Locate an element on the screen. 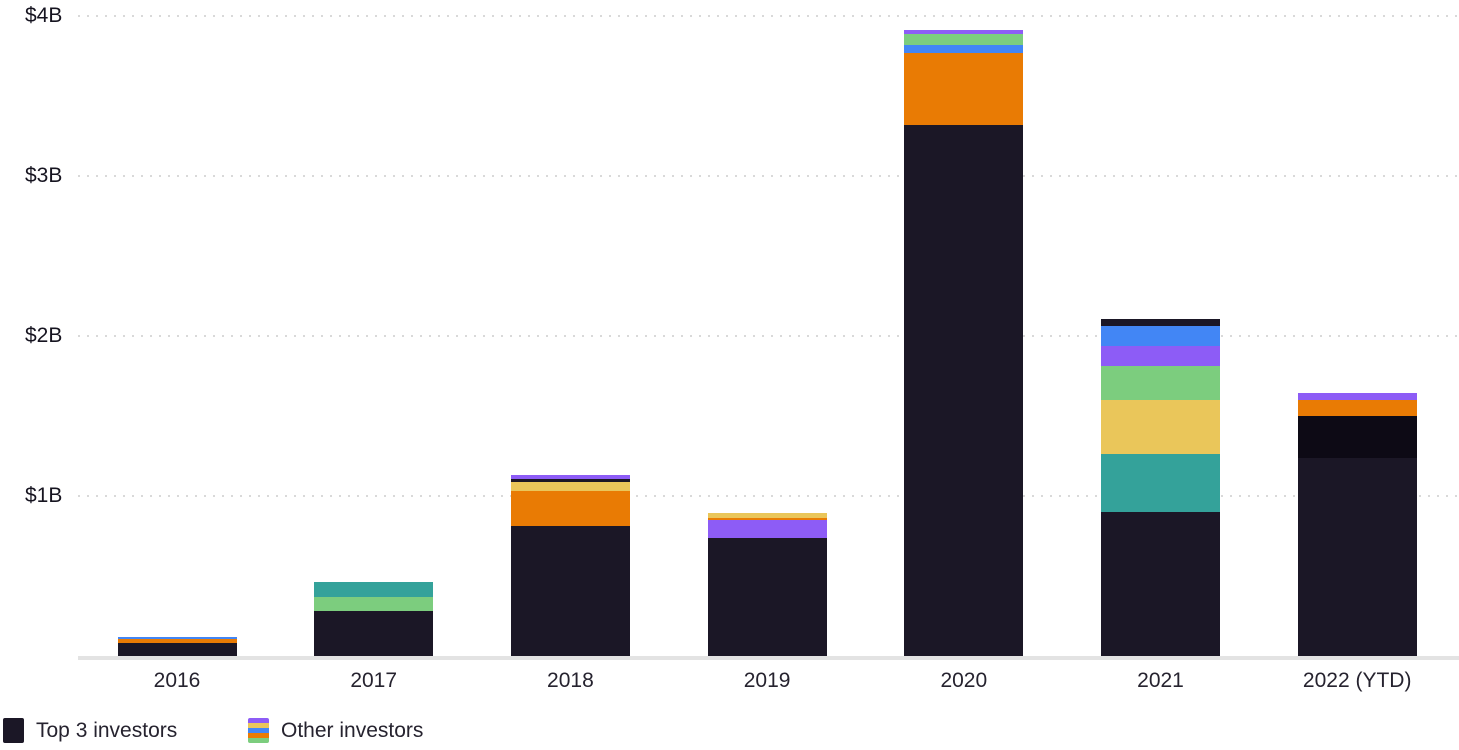 The image size is (1459, 750). bar-2021 is located at coordinates (1160, 487).